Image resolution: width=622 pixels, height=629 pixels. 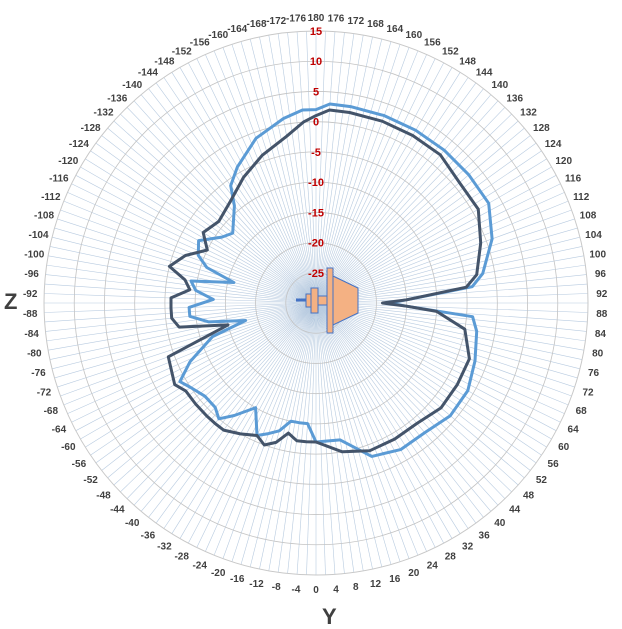 I want to click on antenna-illustration-icon, so click(x=327, y=300).